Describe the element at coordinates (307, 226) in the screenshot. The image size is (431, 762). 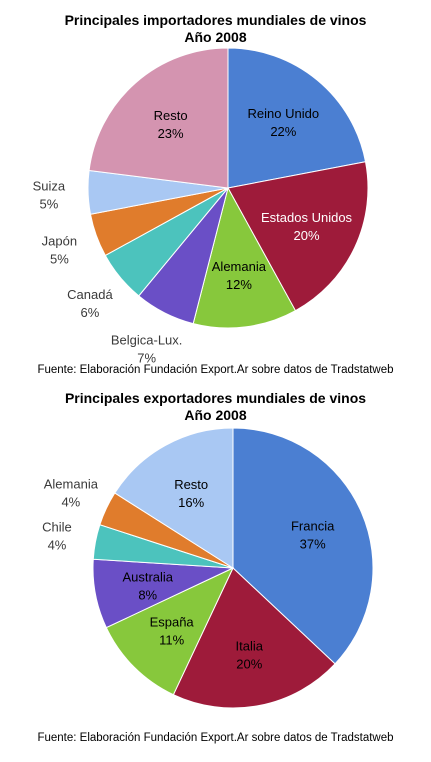
I see `data-label-estados-unidos: Estados Unidos 20%` at that location.